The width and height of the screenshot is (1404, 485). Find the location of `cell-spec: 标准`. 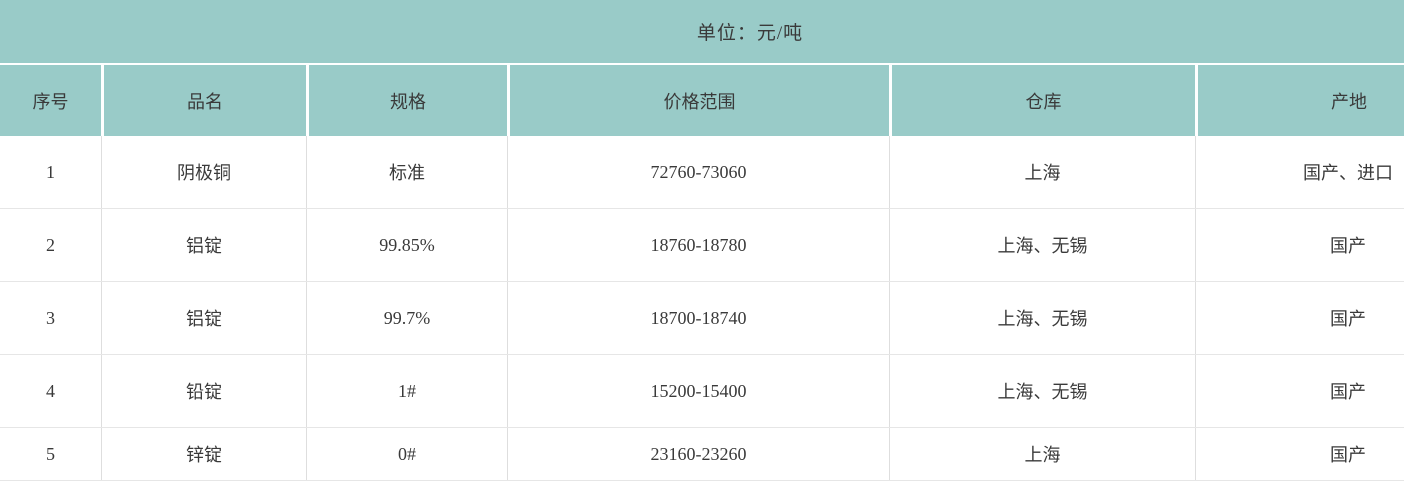

cell-spec: 标准 is located at coordinates (406, 172).